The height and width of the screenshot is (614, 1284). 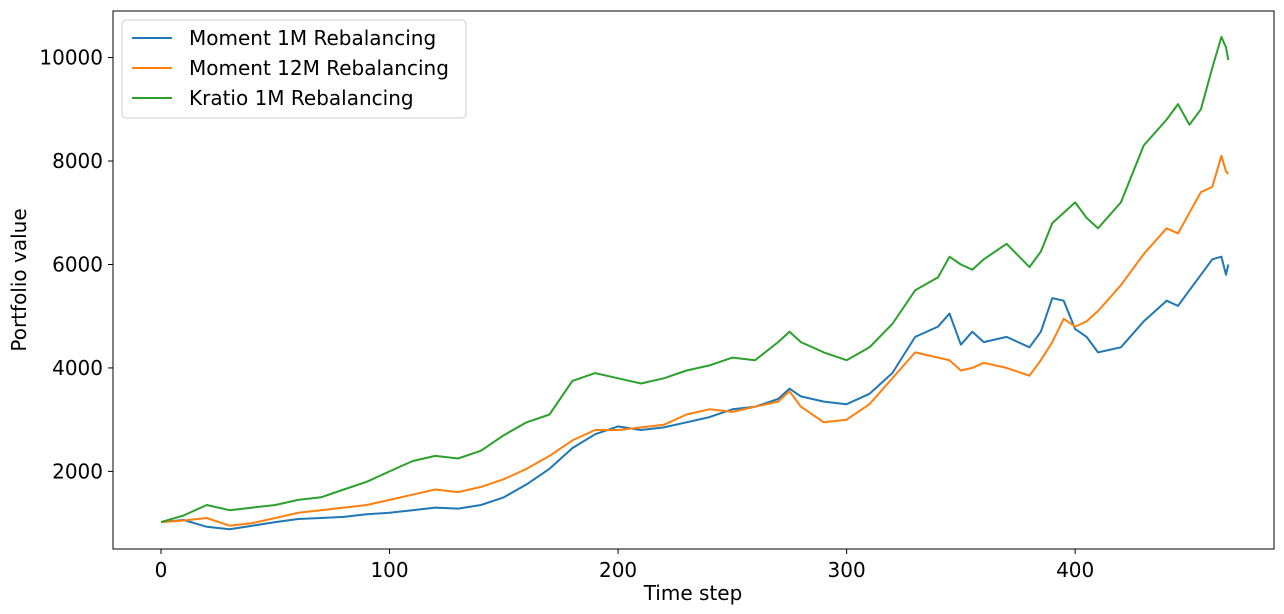 I want to click on legend-box, so click(x=294, y=69).